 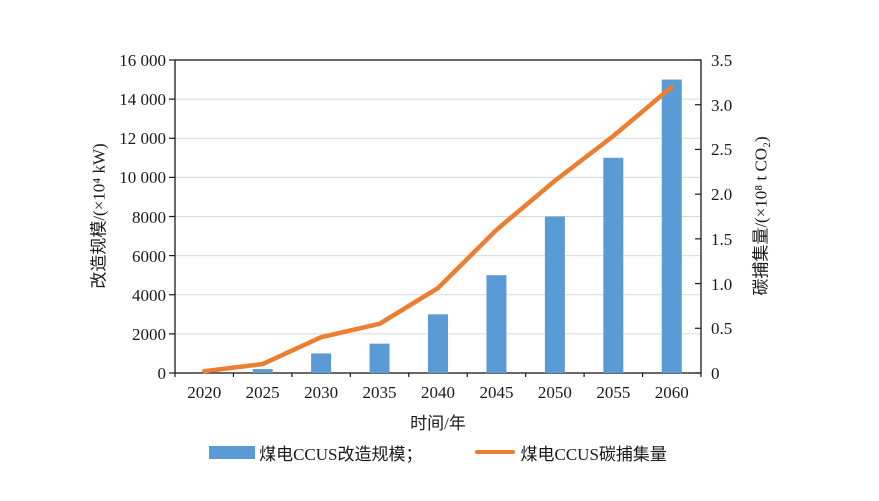 I want to click on legend-item-line: 煤电CCUS碳捕集量, so click(x=570, y=452).